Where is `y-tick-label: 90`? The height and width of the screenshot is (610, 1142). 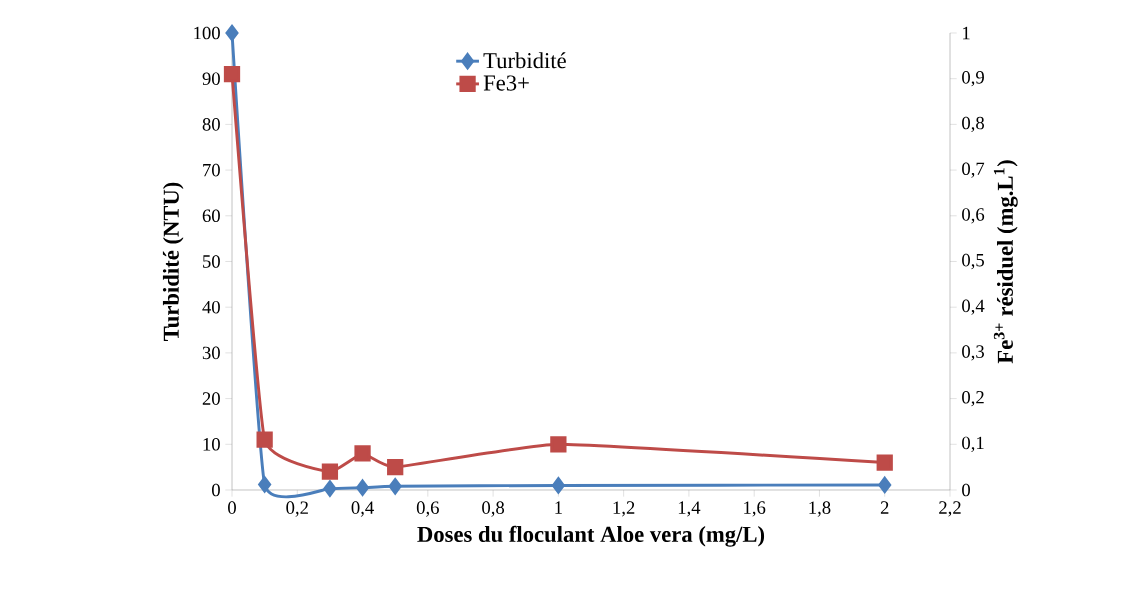
y-tick-label: 90 is located at coordinates (211, 78).